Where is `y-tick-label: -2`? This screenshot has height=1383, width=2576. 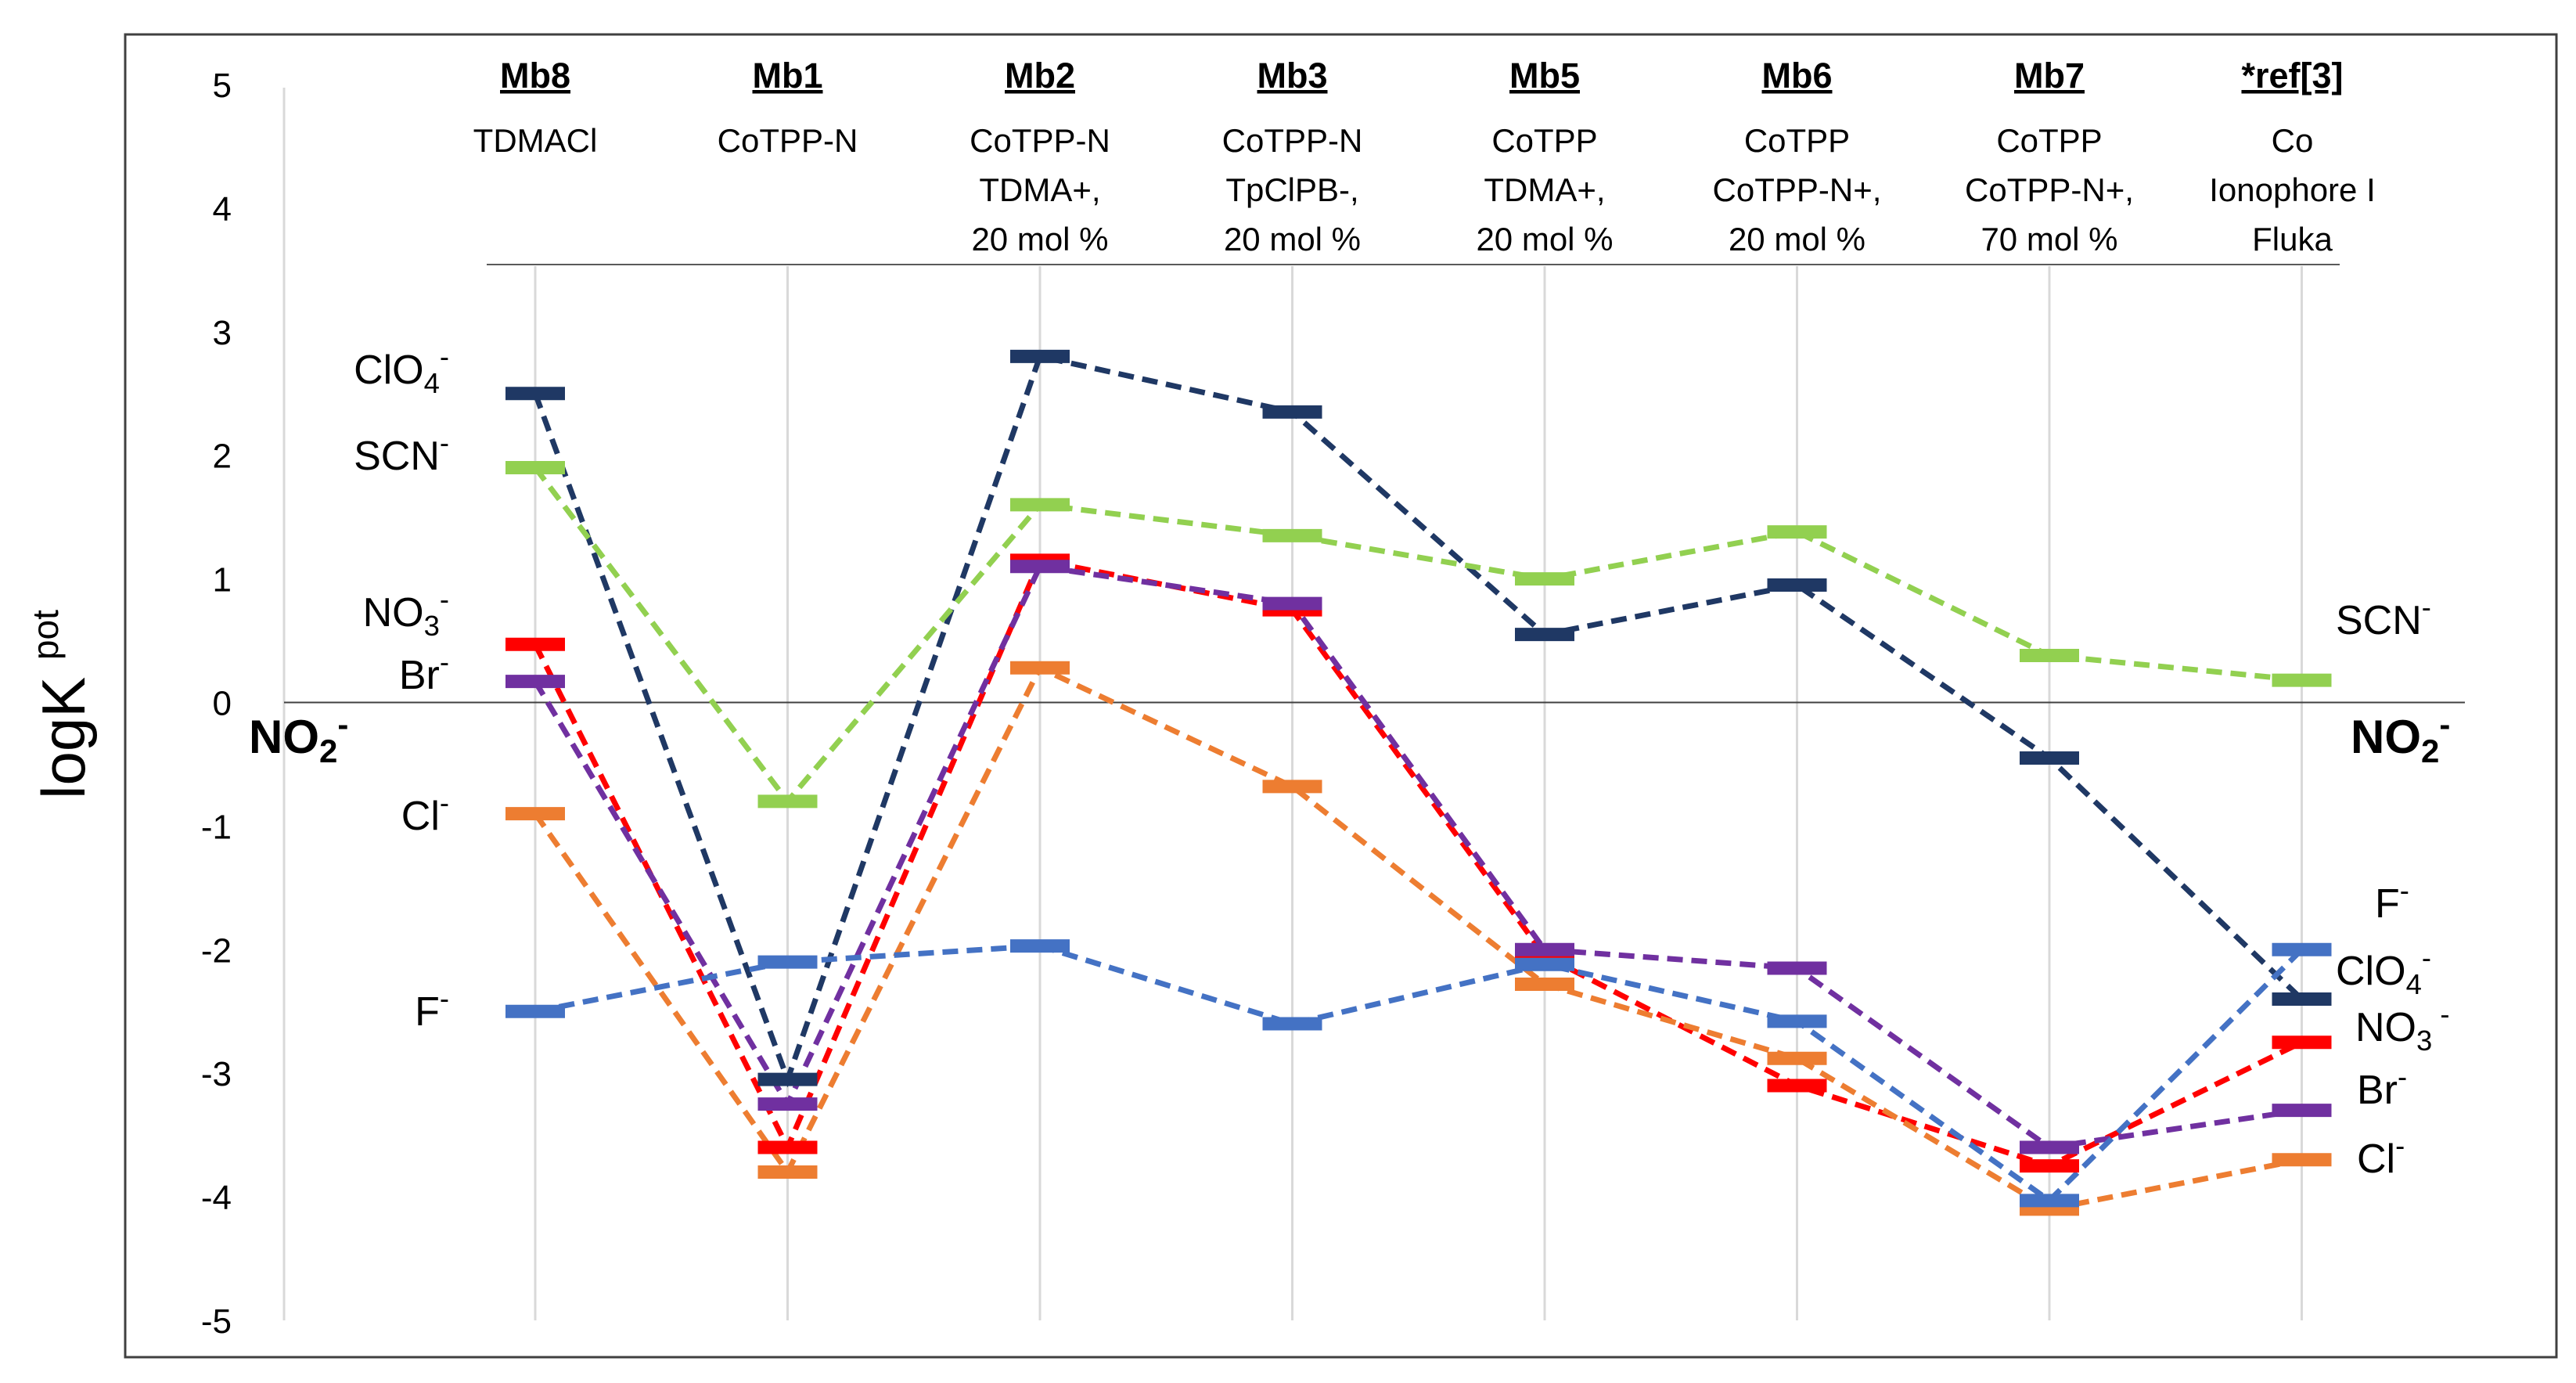 y-tick-label: -2 is located at coordinates (217, 950).